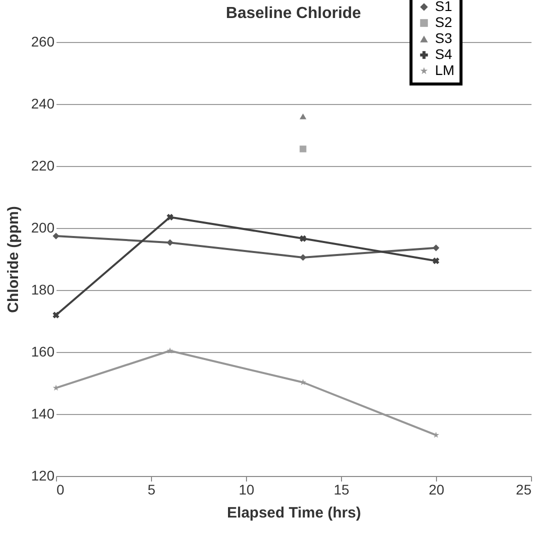 The width and height of the screenshot is (547, 535). Describe the element at coordinates (443, 54) in the screenshot. I see `legend-label: S4` at that location.